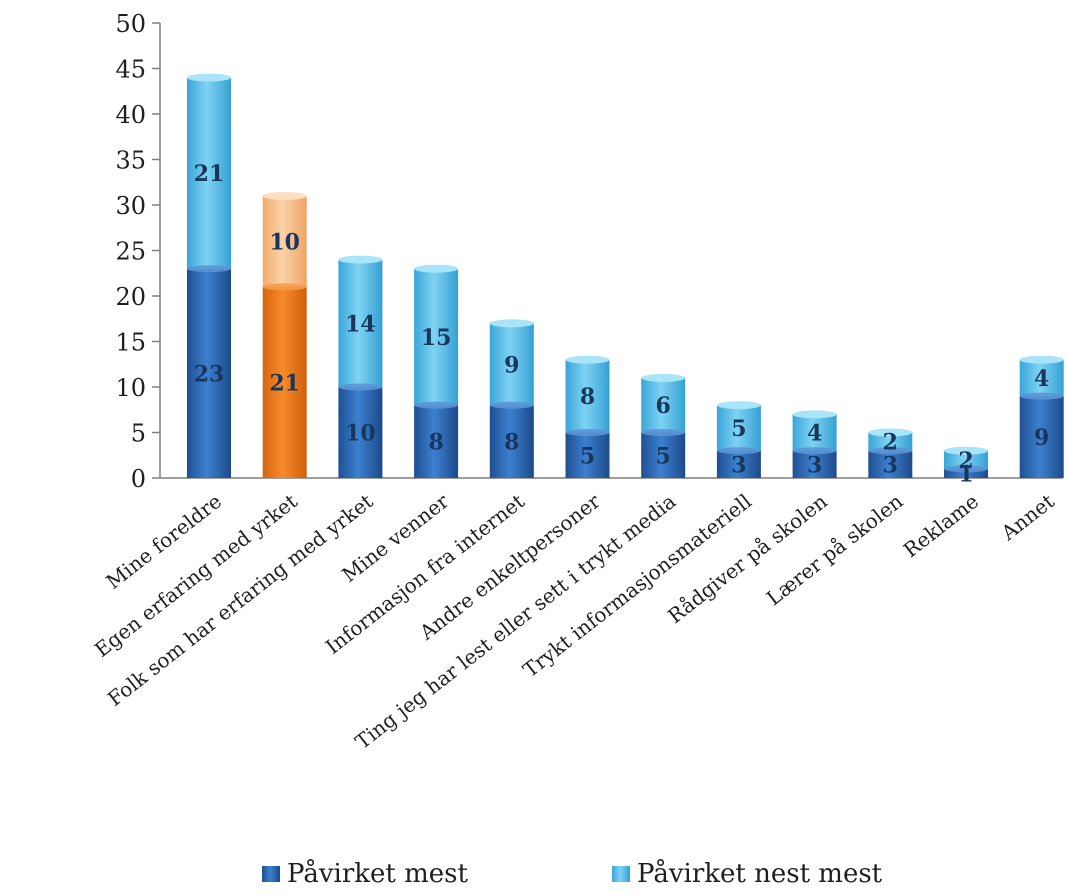 This screenshot has height=894, width=1068. I want to click on y-tick-label: 50, so click(130, 24).